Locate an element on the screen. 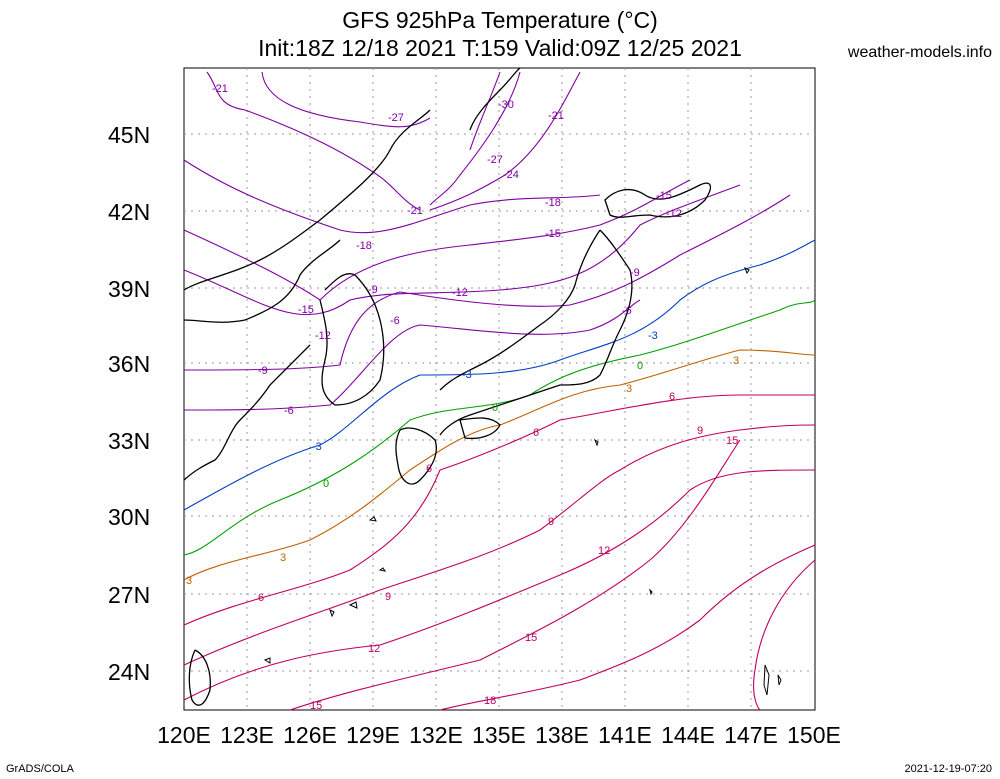 Image resolution: width=1000 pixels, height=779 pixels. lon-tick: 123E is located at coordinates (247, 735).